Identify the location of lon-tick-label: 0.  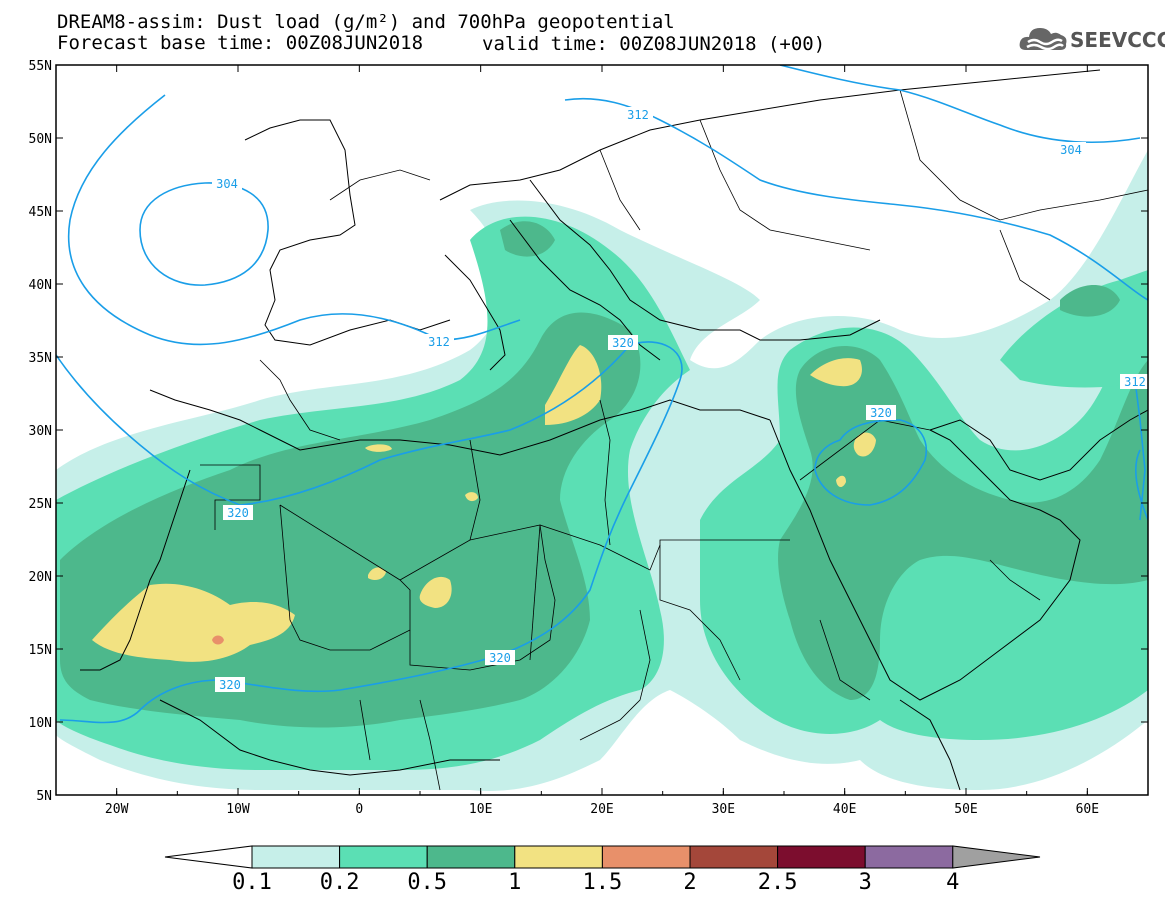
(359, 809).